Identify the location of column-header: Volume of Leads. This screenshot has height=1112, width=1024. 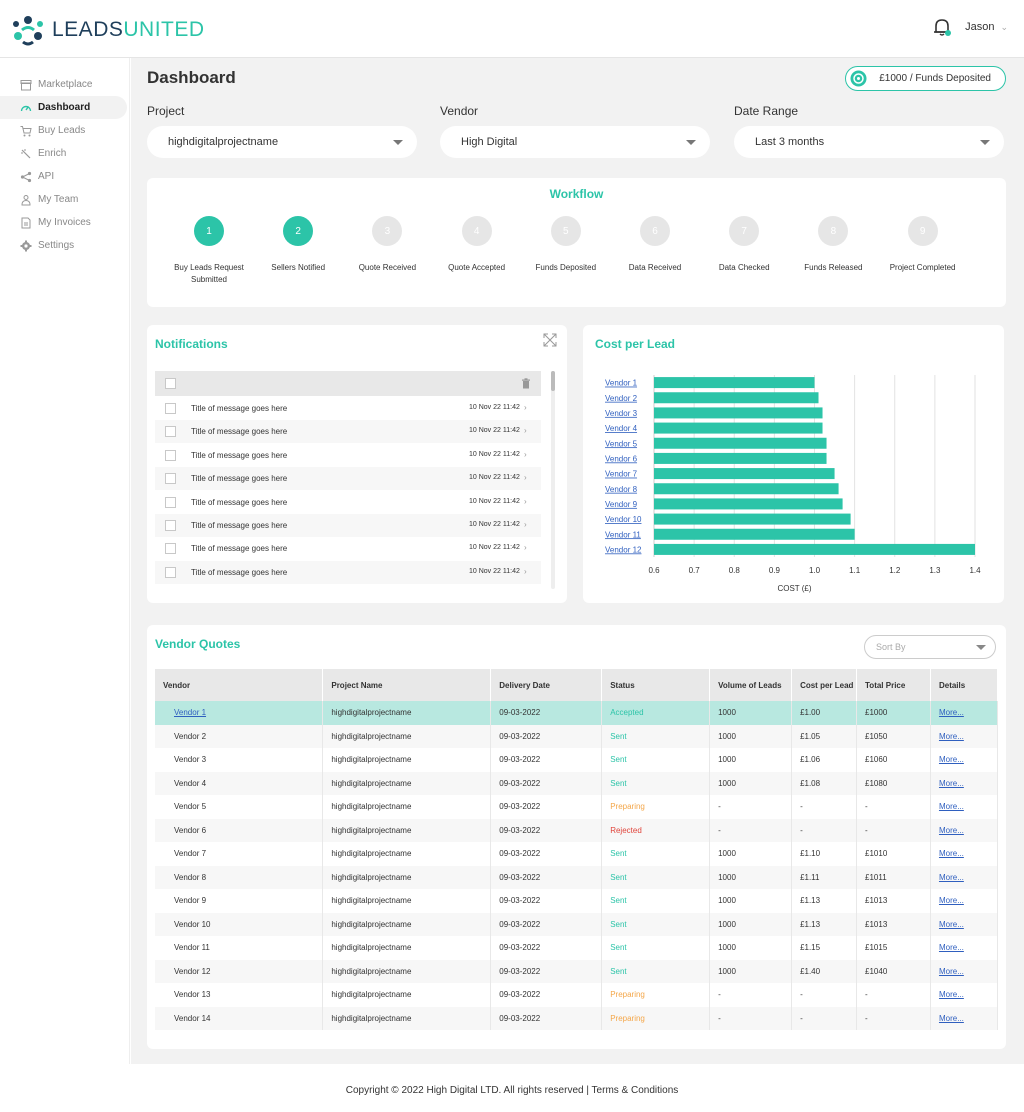
(751, 685).